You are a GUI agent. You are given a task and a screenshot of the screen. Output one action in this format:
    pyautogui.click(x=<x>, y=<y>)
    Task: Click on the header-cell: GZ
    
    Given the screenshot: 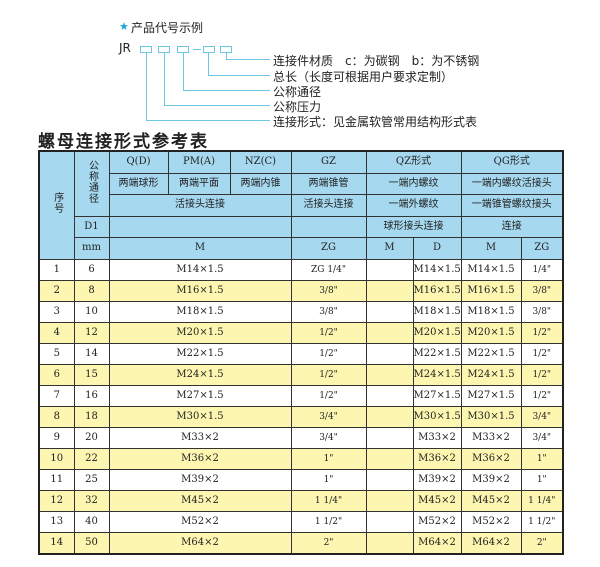 What is the action you would take?
    pyautogui.click(x=328, y=162)
    